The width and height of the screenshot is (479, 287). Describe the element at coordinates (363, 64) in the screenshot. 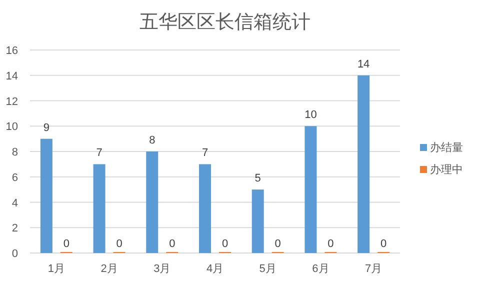

I see `data-label: 14` at that location.